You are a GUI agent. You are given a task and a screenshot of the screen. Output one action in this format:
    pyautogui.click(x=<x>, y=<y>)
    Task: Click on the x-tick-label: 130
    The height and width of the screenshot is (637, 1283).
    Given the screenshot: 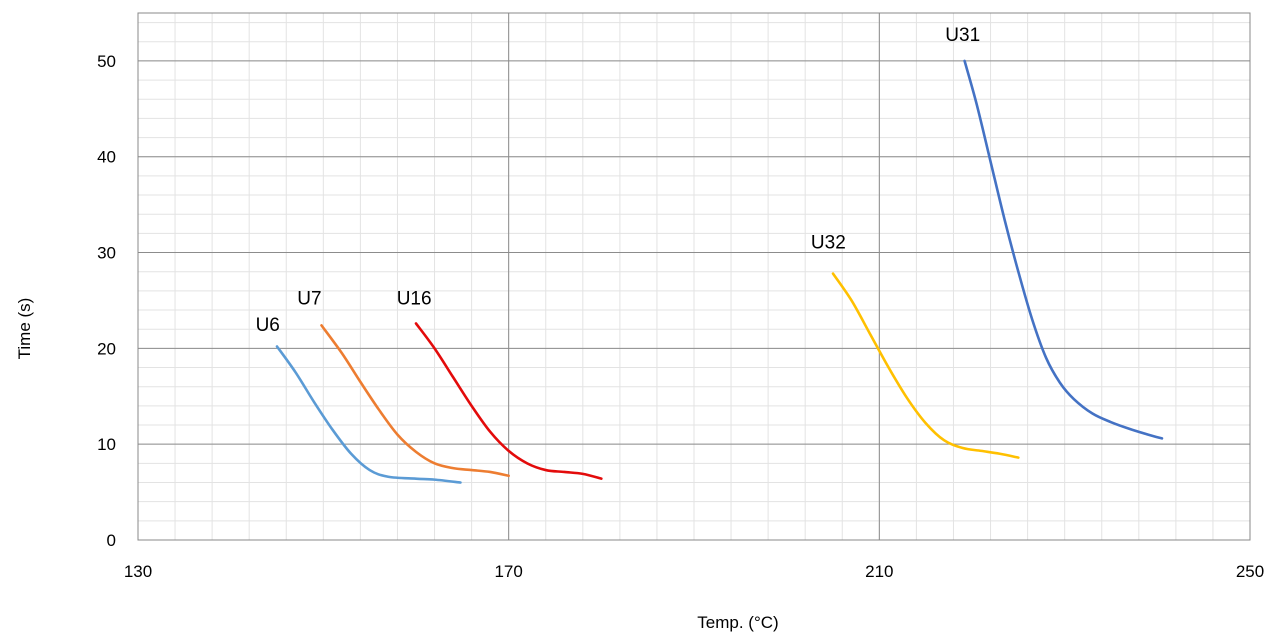 What is the action you would take?
    pyautogui.click(x=138, y=571)
    